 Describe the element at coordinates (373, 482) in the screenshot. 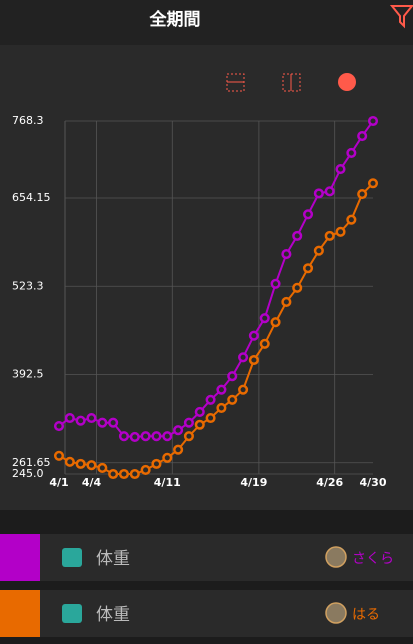

I see `x-tick-label: 4/30` at that location.